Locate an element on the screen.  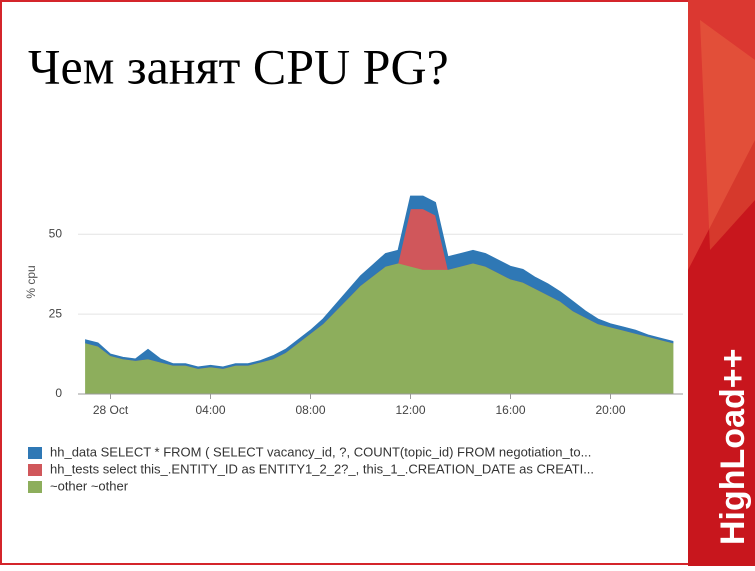
x-tick-label: 08:00 is located at coordinates (310, 410).